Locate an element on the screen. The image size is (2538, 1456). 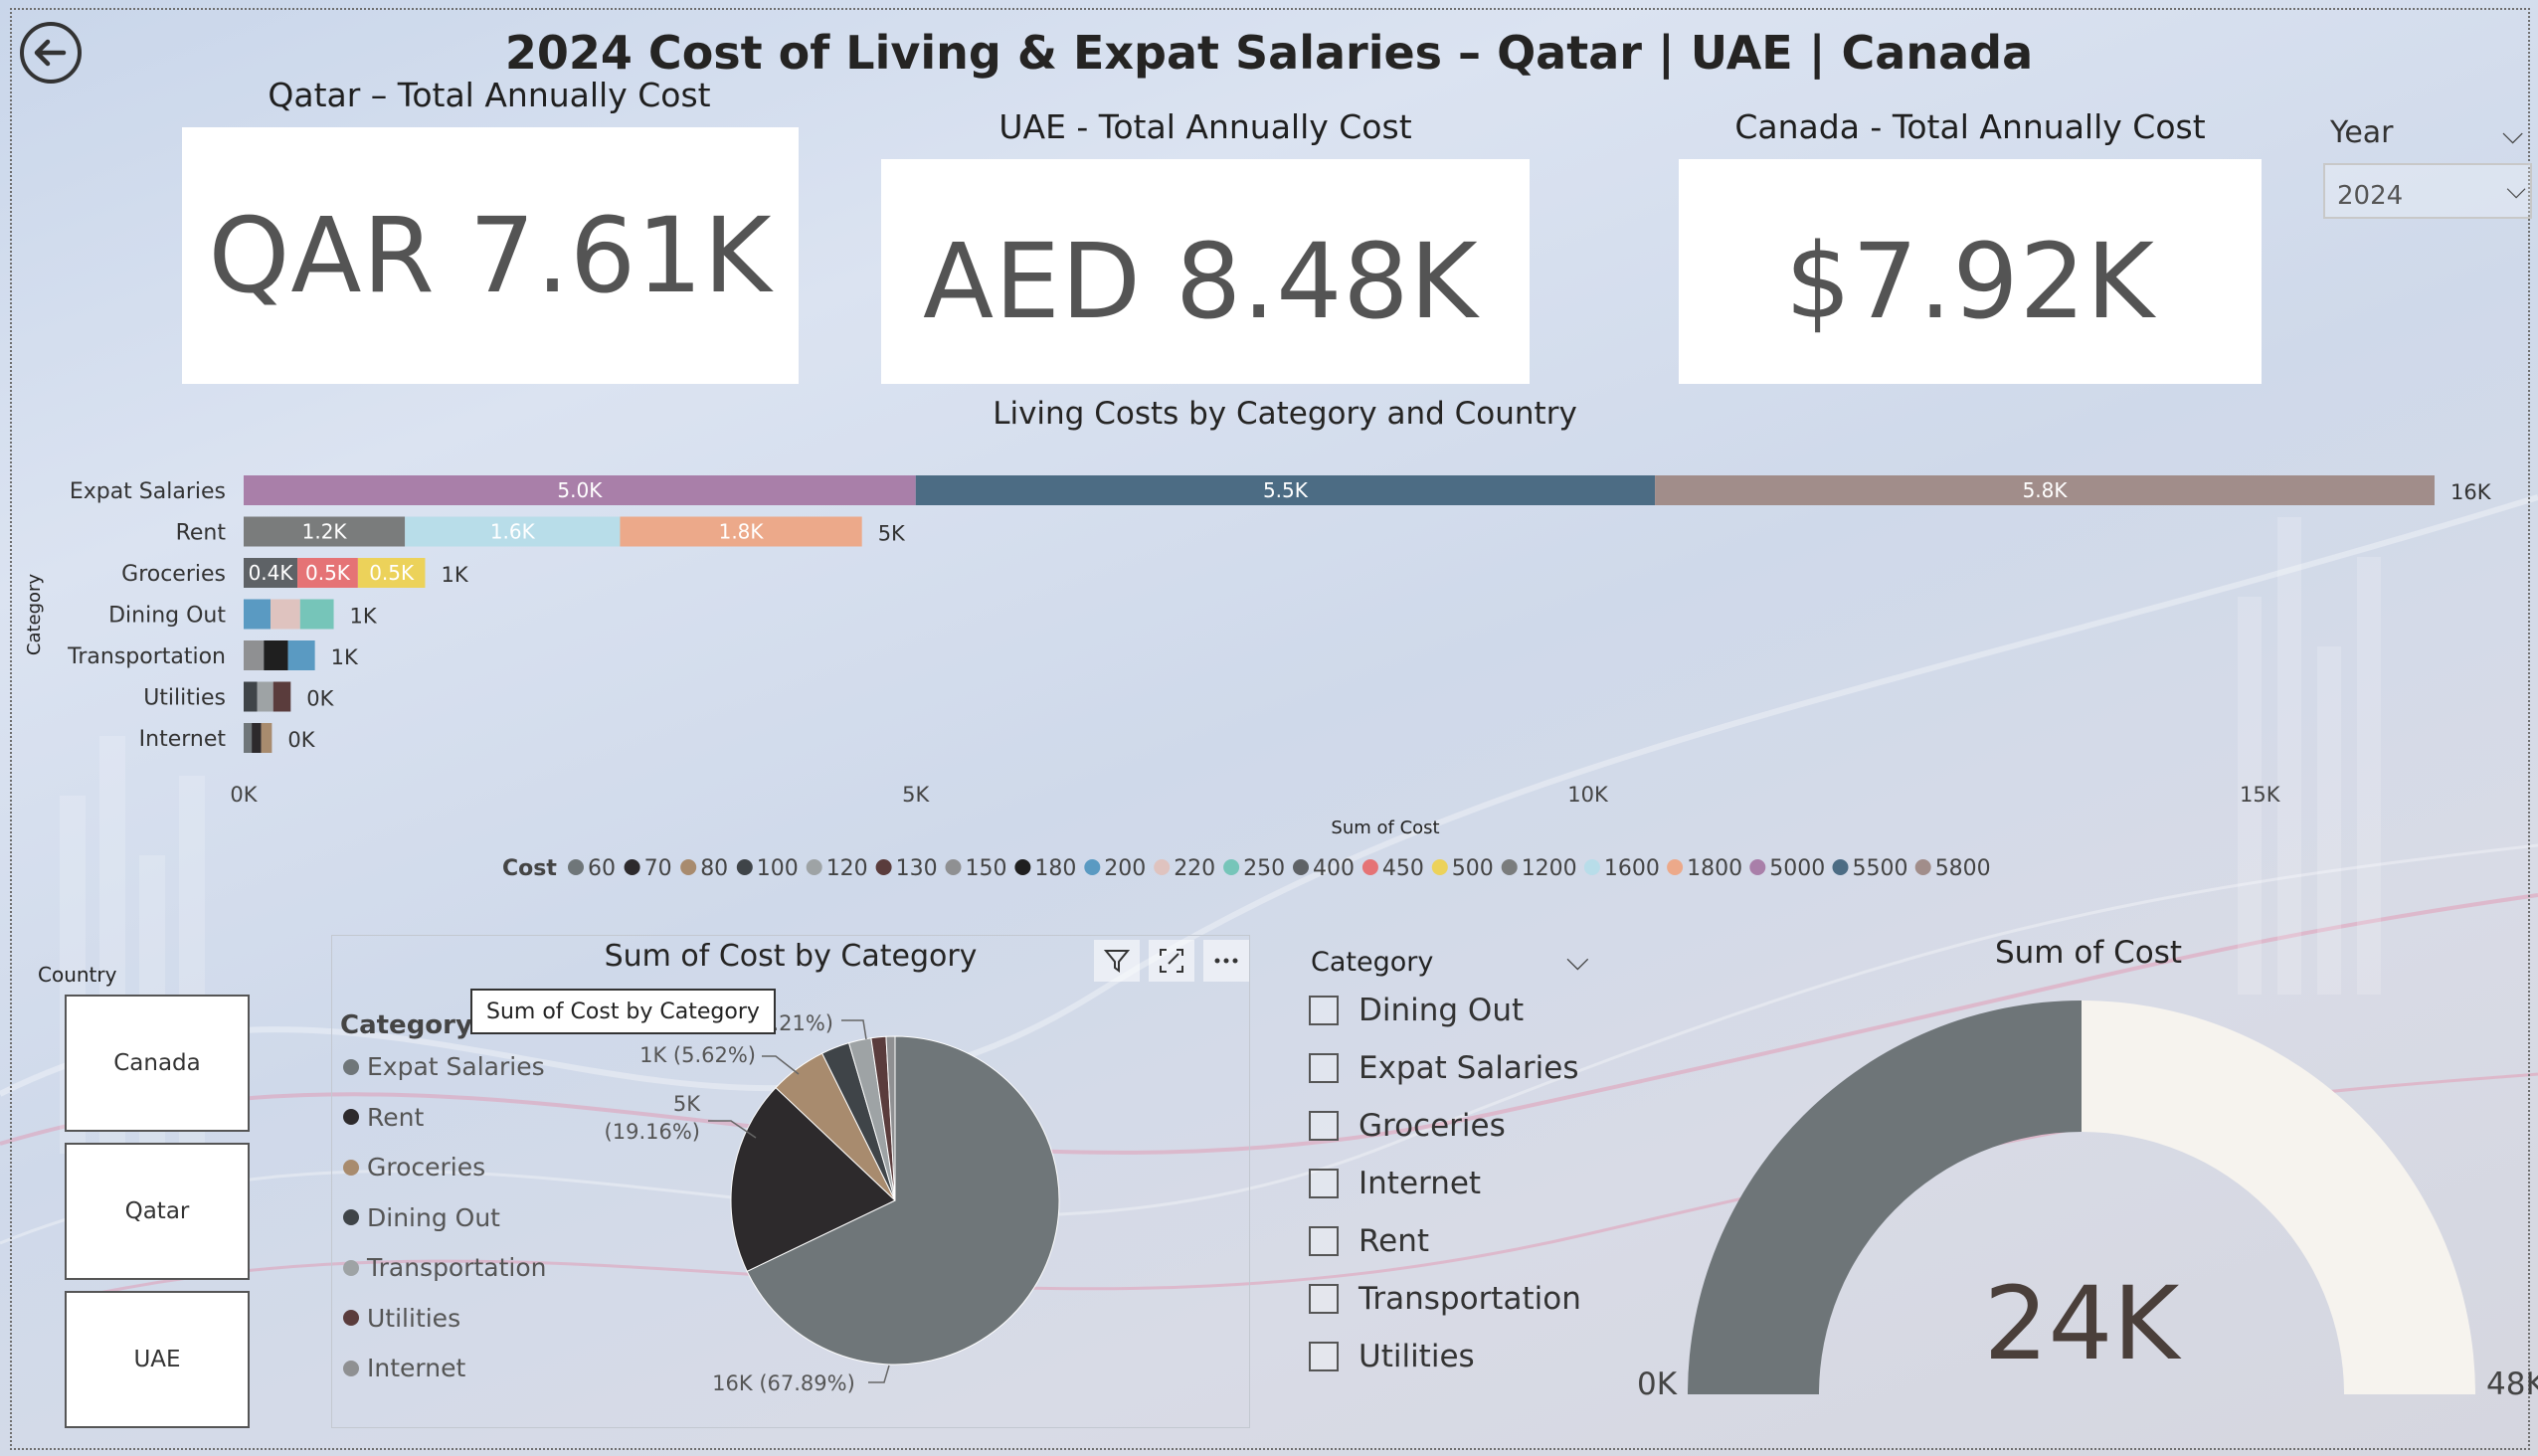
bar-row: Utilities 0K is located at coordinates (239, 696).